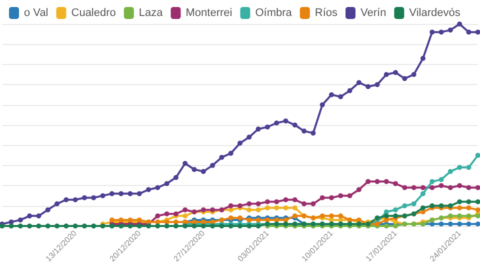 The width and height of the screenshot is (480, 270). Describe the element at coordinates (435, 13) in the screenshot. I see `legend-label: Vilardevós` at that location.